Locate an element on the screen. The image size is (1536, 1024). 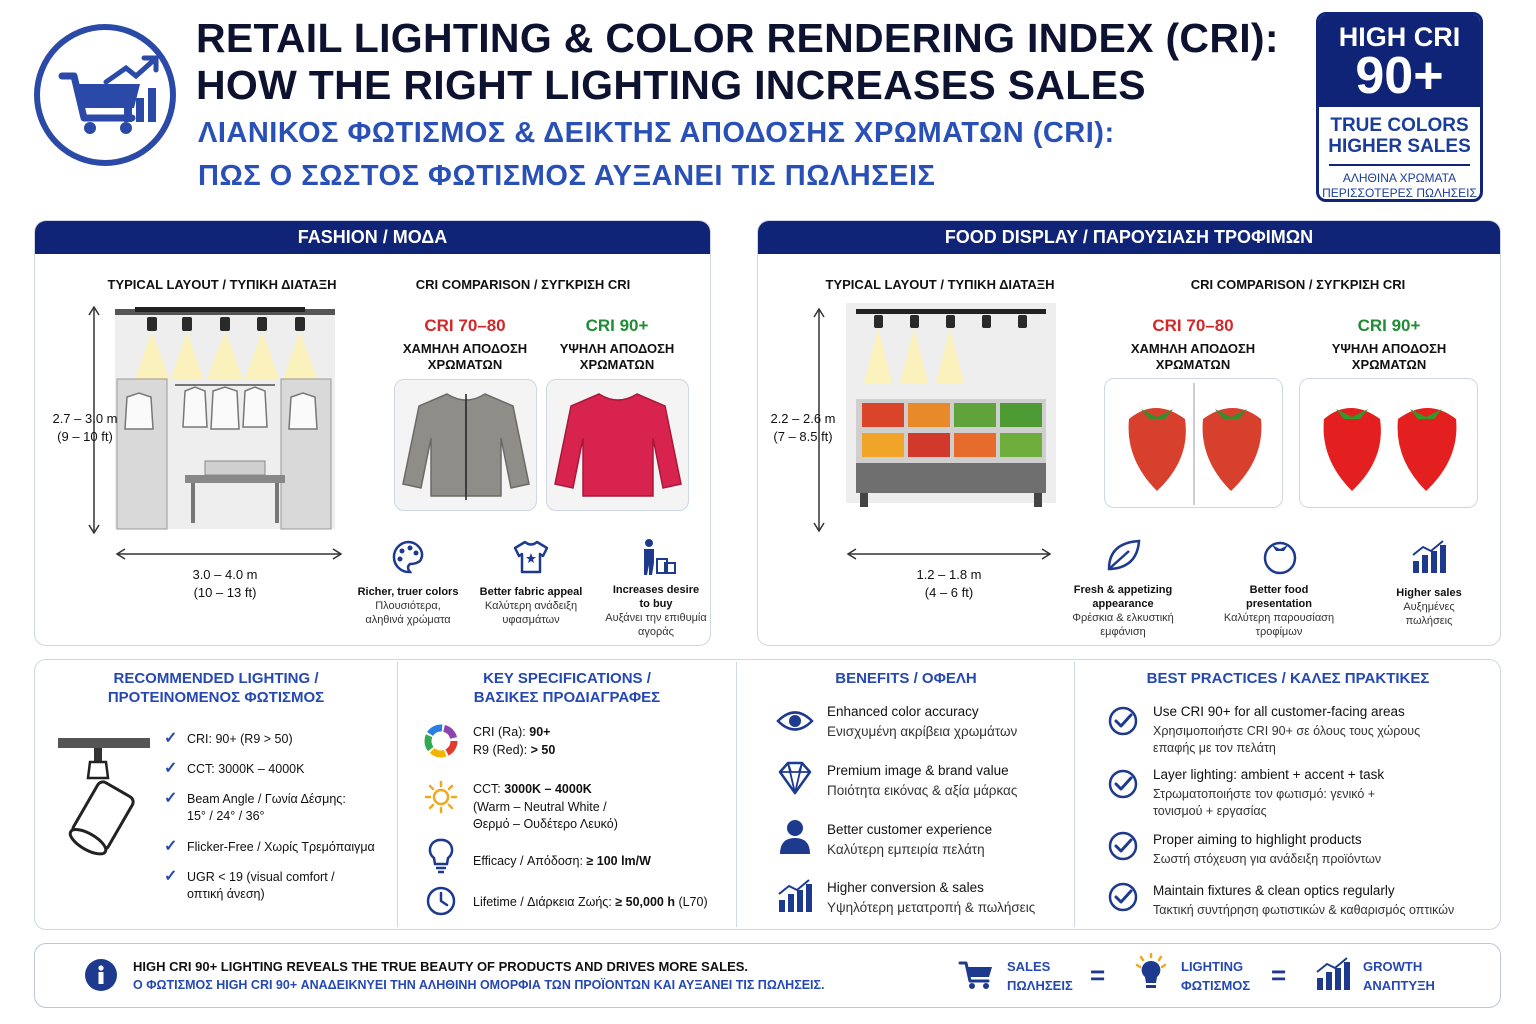
benefit-2-gr-text: Ποιότητα εικόνας & αξία μάρκας is located at coordinates (922, 790).